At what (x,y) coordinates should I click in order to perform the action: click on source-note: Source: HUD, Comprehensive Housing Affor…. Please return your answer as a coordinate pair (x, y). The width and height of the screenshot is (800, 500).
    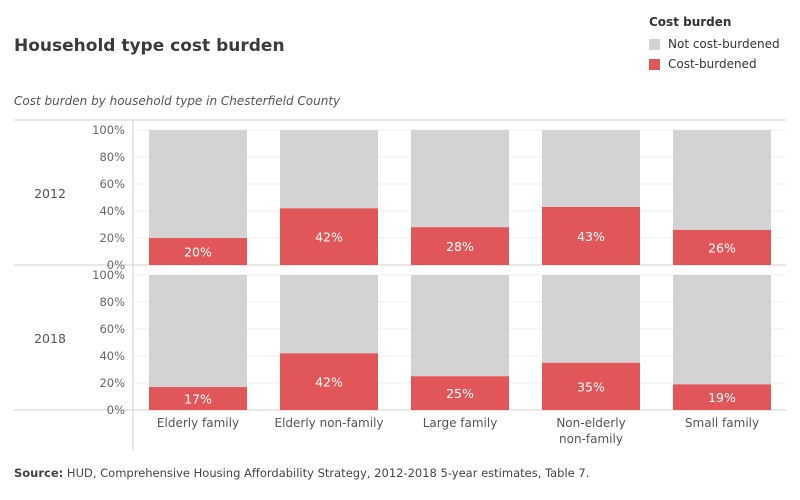
    Looking at the image, I should click on (301, 473).